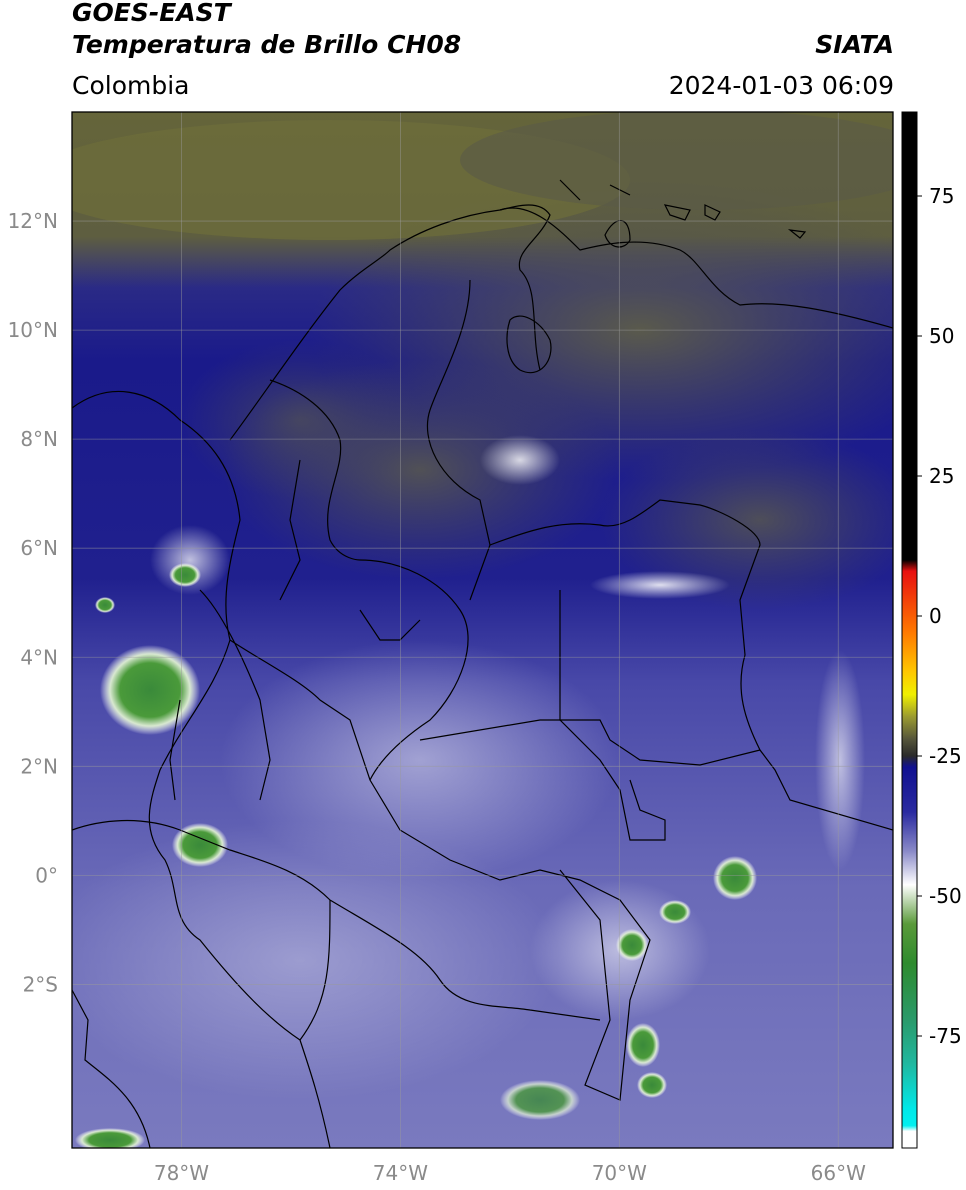 This screenshot has height=1190, width=966. I want to click on colorbar-tick-label: 0, so click(935, 616).